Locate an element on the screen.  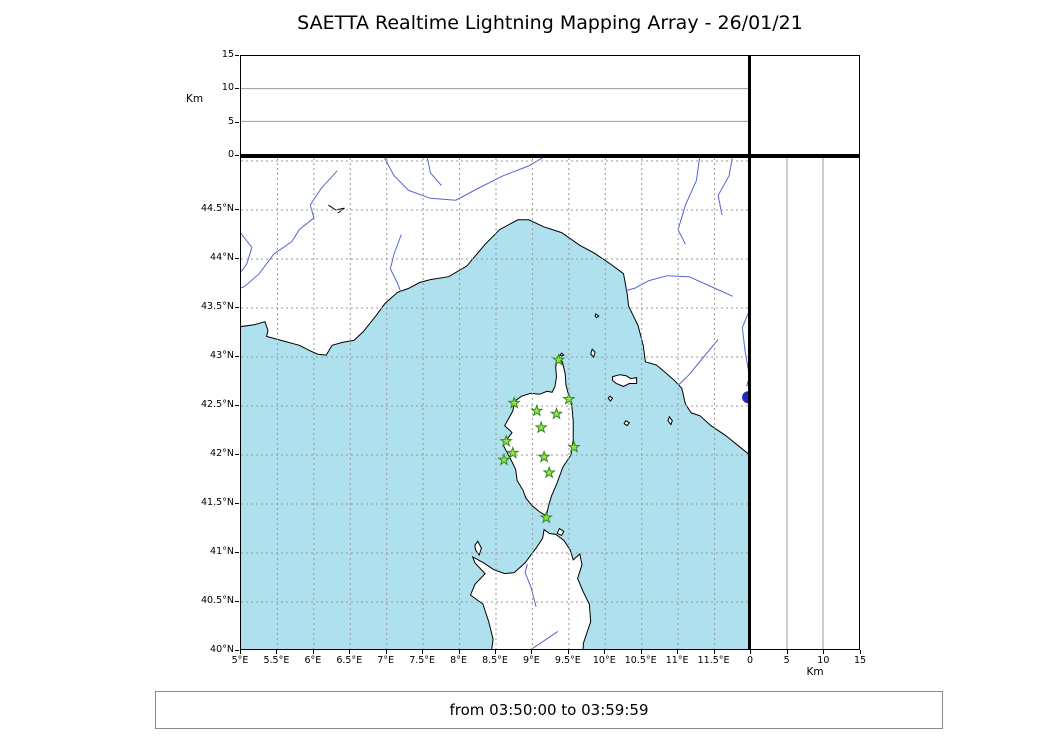
lat-tick-label: 43.5°N is located at coordinates (217, 307).